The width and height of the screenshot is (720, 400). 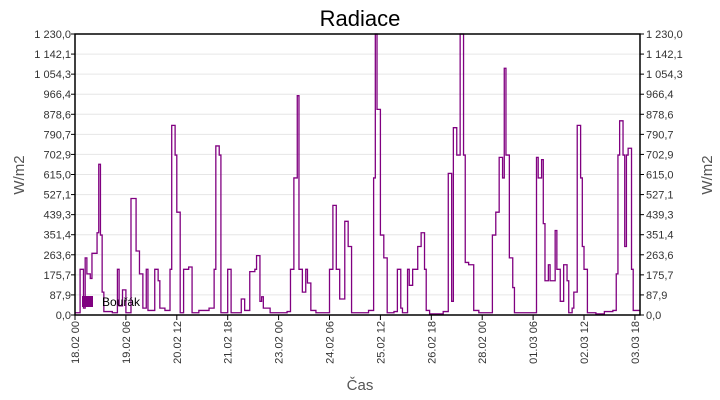 I want to click on y-tick-label-right: 790,7, so click(x=660, y=135).